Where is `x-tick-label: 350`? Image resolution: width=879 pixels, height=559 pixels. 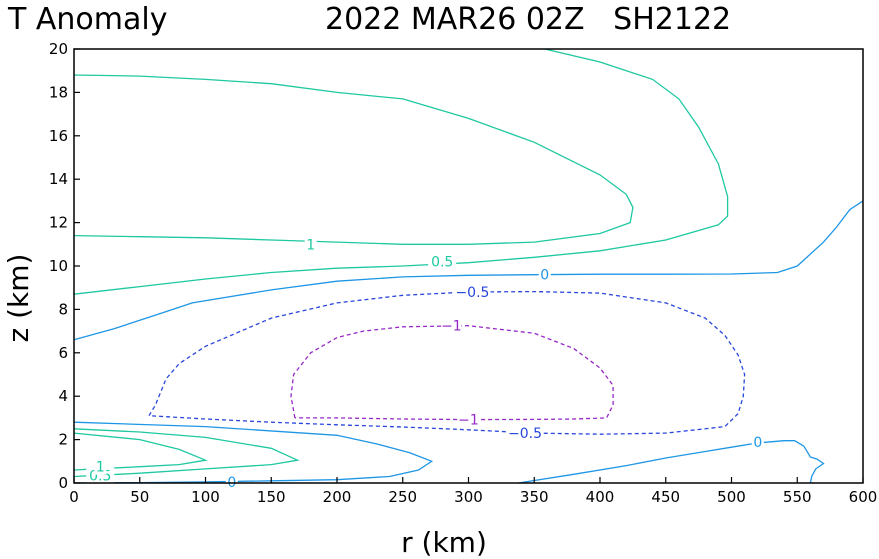
x-tick-label: 350 is located at coordinates (534, 497).